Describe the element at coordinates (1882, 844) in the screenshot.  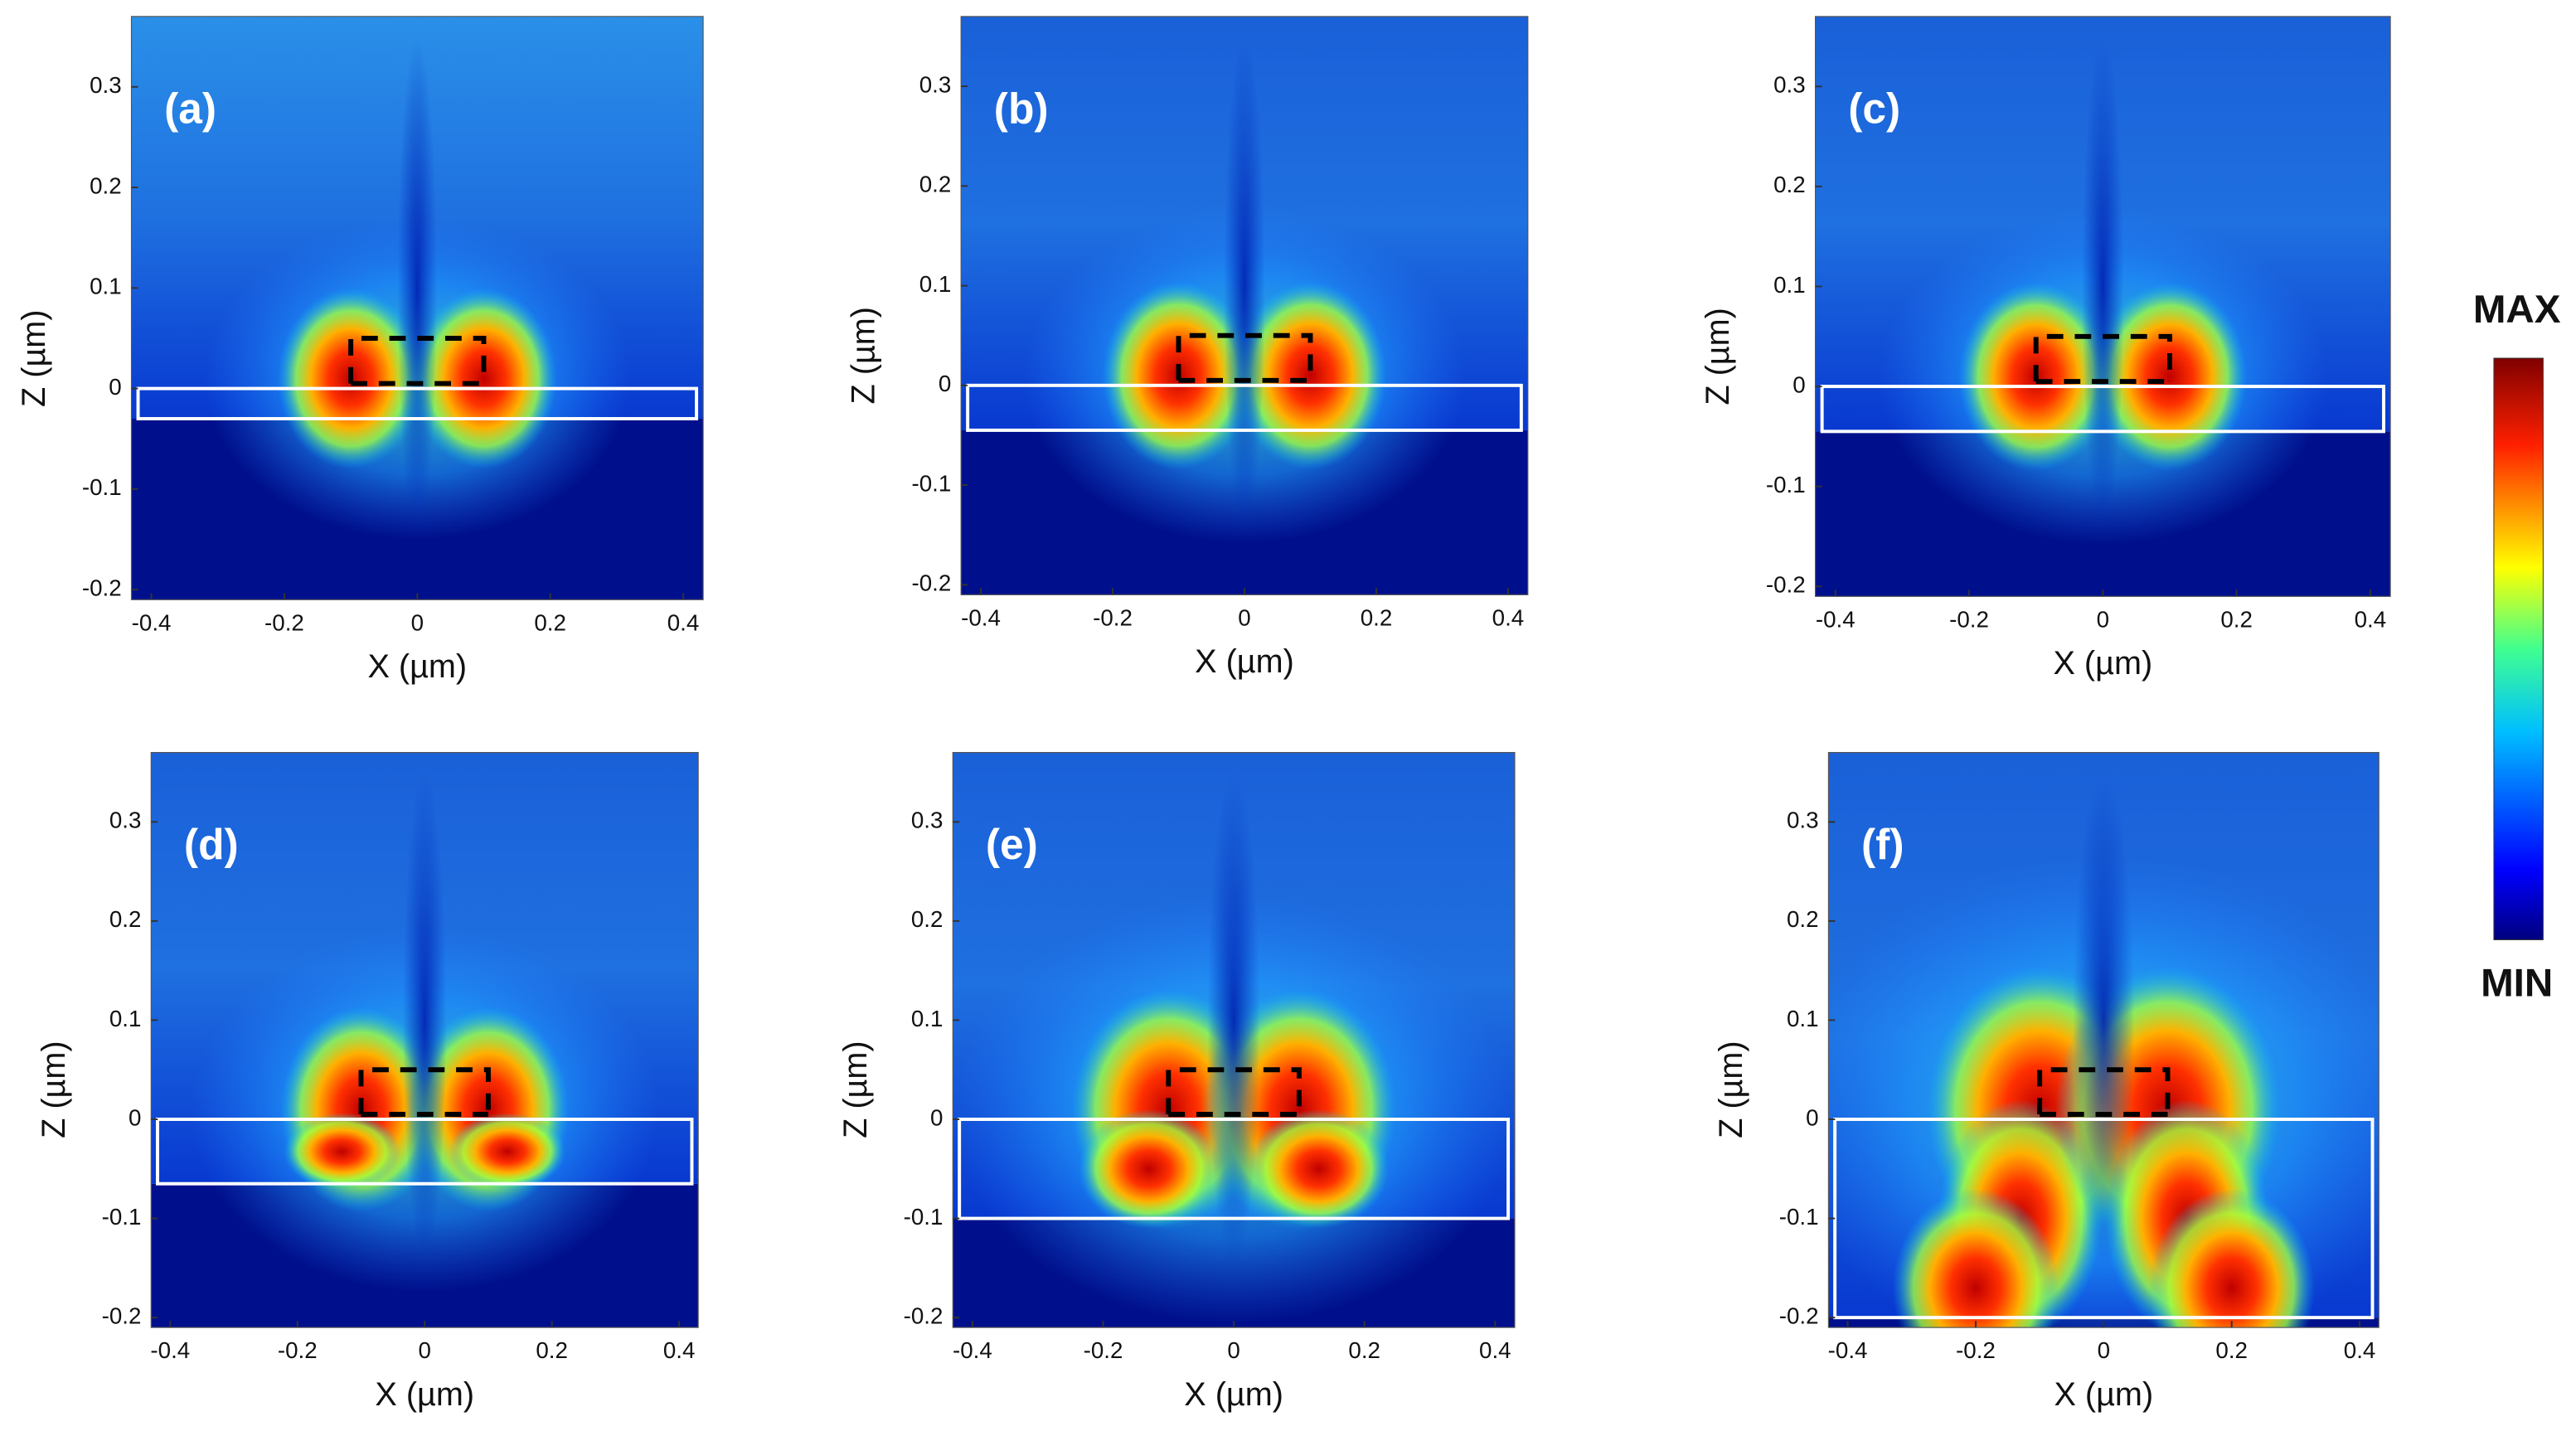
I see `panel-label: (f)` at that location.